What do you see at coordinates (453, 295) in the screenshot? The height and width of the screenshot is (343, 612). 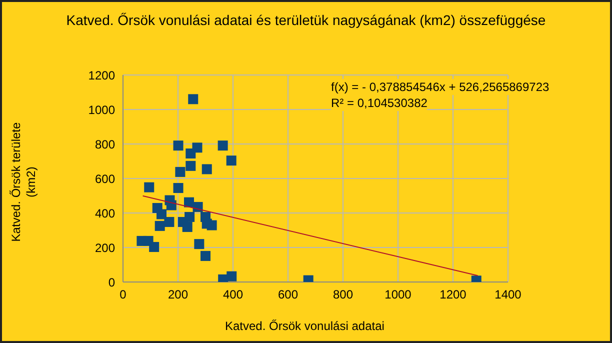 I see `x-tick-label: 1200` at bounding box center [453, 295].